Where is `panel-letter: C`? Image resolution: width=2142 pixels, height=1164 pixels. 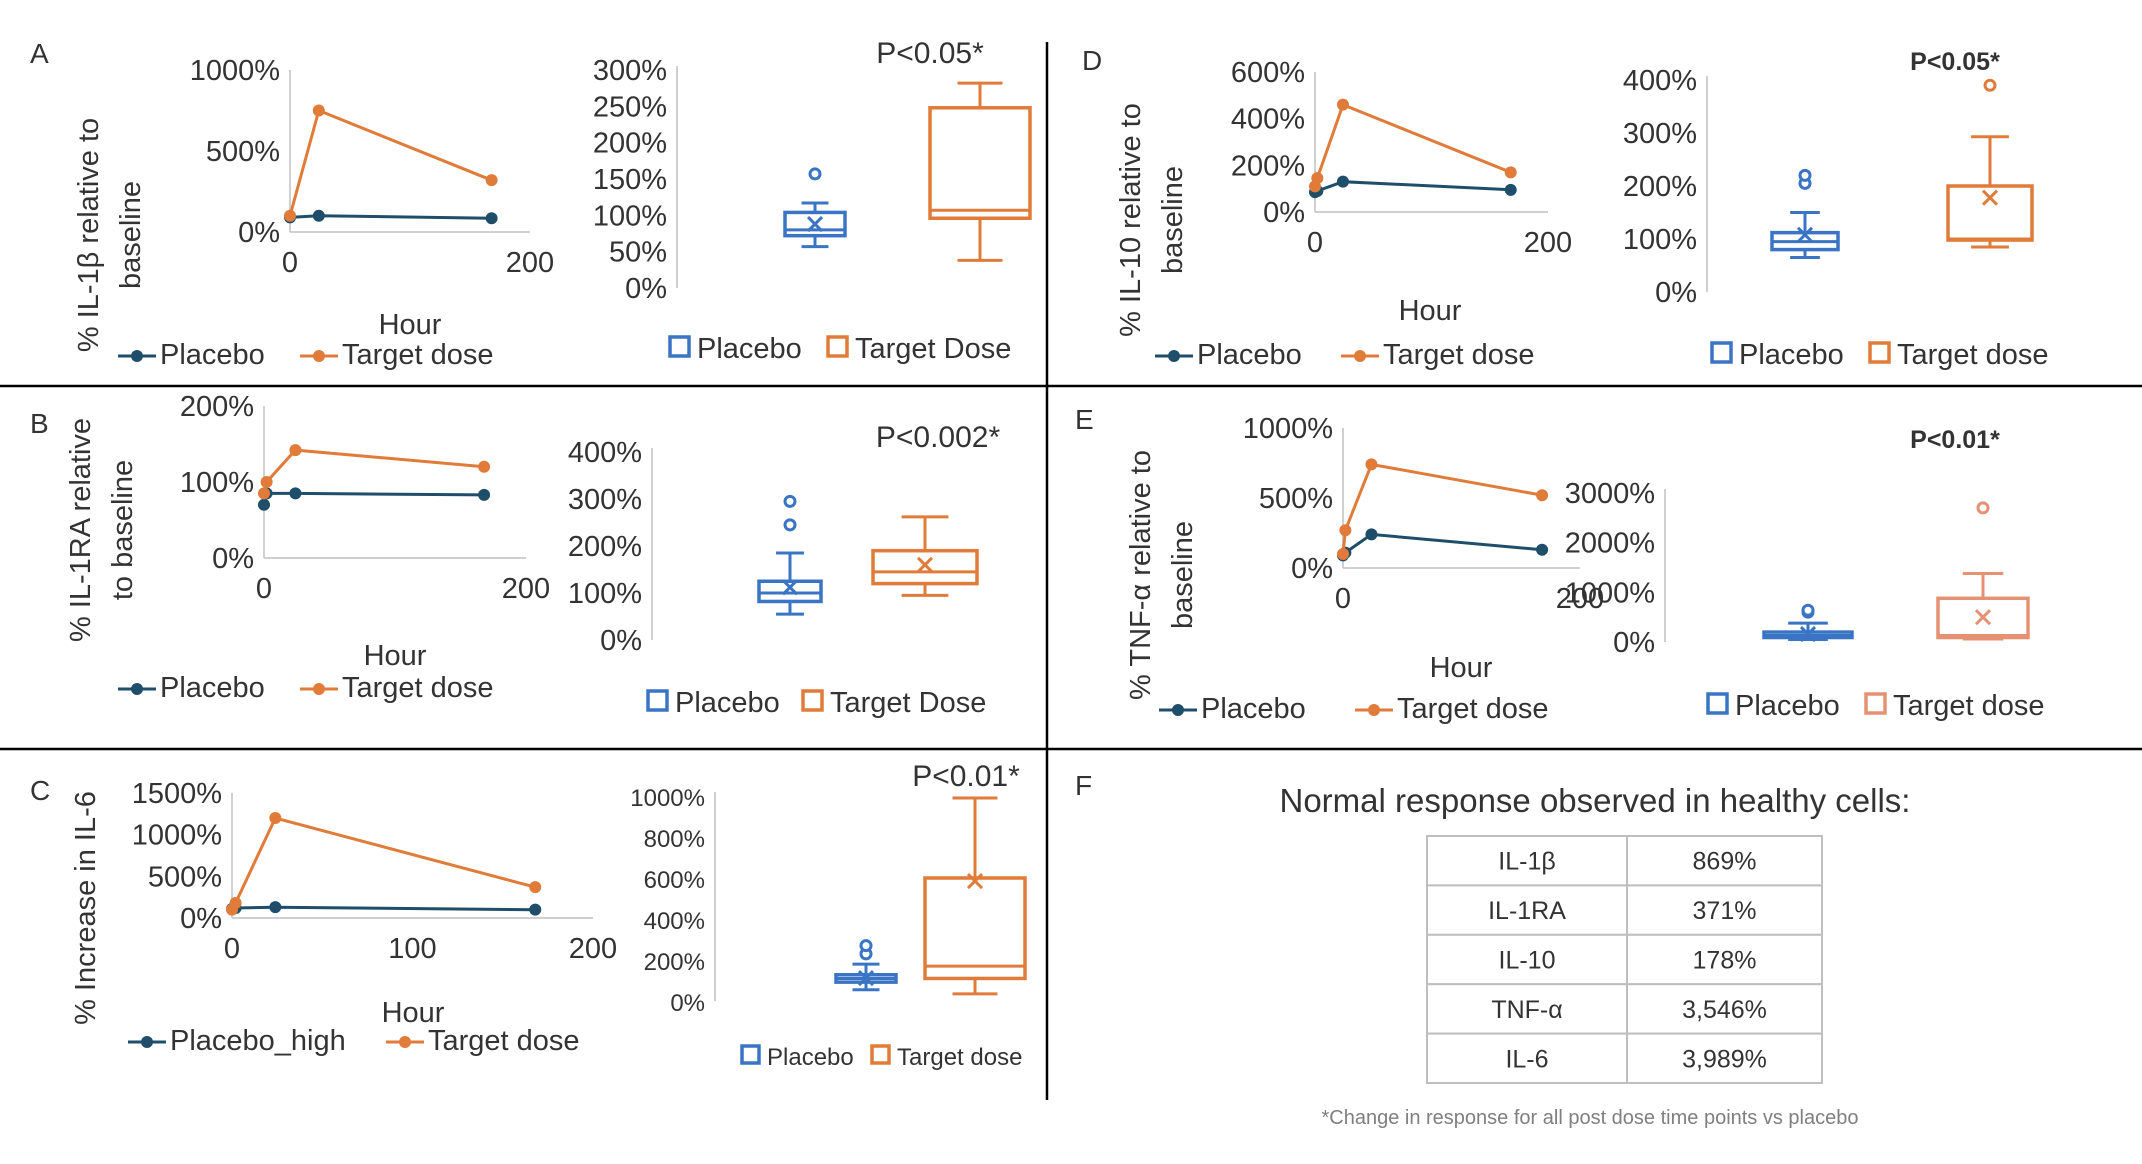 panel-letter: C is located at coordinates (40, 790).